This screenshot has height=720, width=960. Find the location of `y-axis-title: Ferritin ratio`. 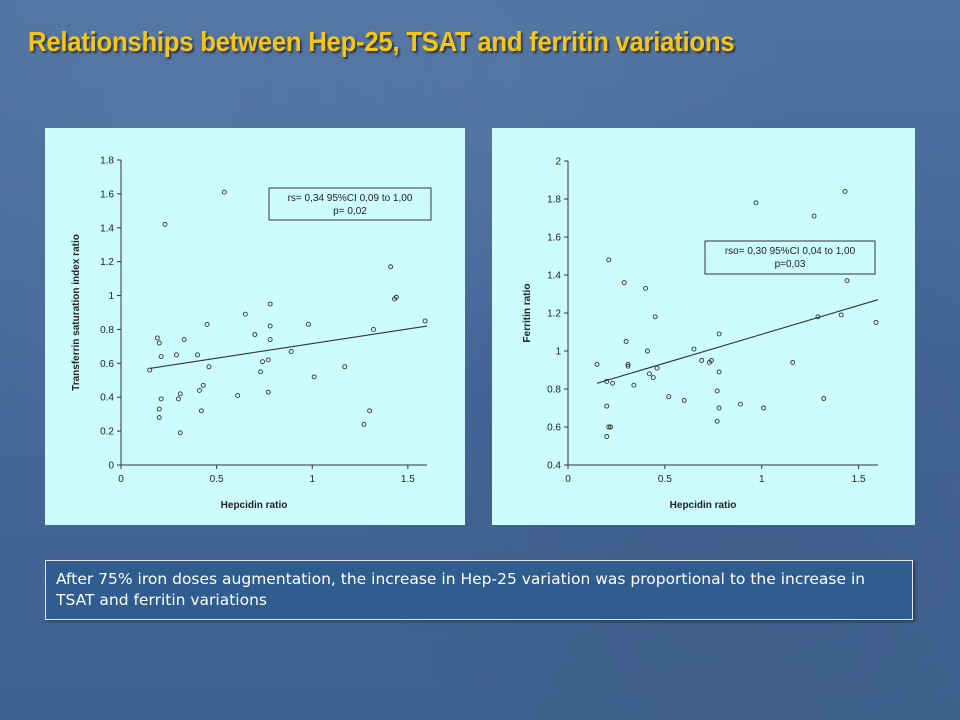

y-axis-title: Ferritin ratio is located at coordinates (527, 313).